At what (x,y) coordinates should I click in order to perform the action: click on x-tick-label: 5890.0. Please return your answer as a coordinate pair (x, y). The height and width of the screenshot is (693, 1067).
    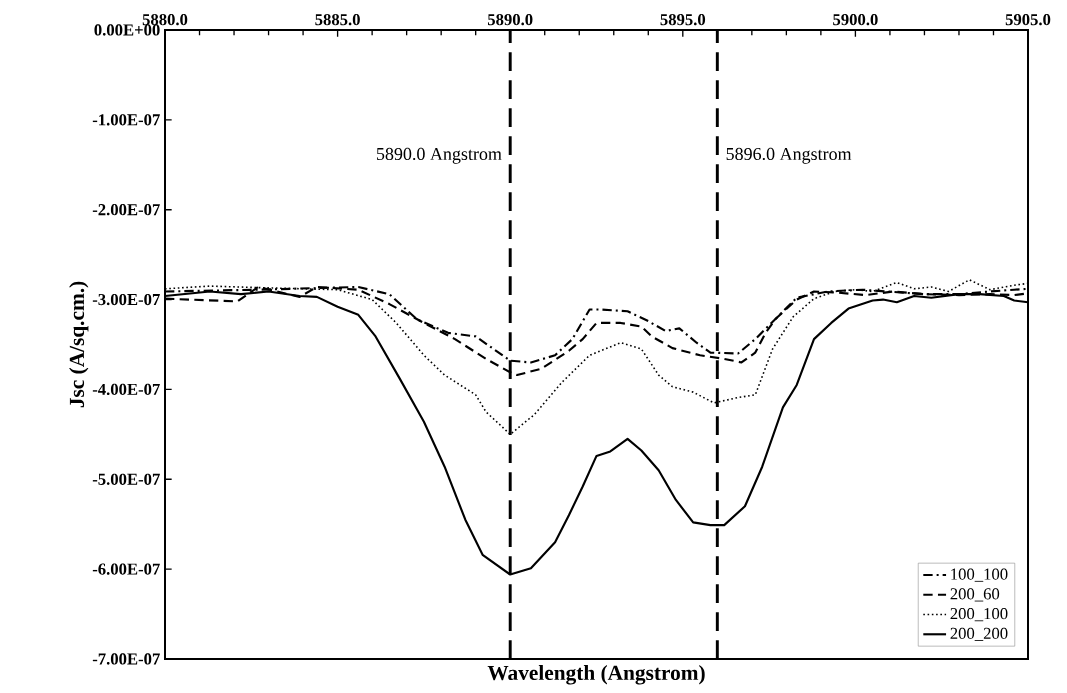
    Looking at the image, I should click on (510, 19).